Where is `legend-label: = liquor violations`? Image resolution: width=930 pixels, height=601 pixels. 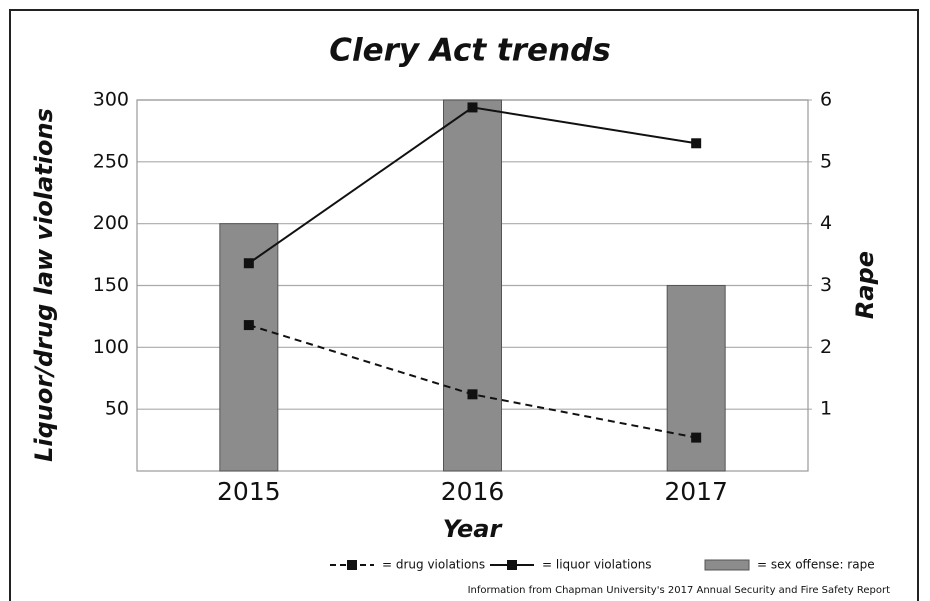
legend-label: = liquor violations is located at coordinates (597, 565).